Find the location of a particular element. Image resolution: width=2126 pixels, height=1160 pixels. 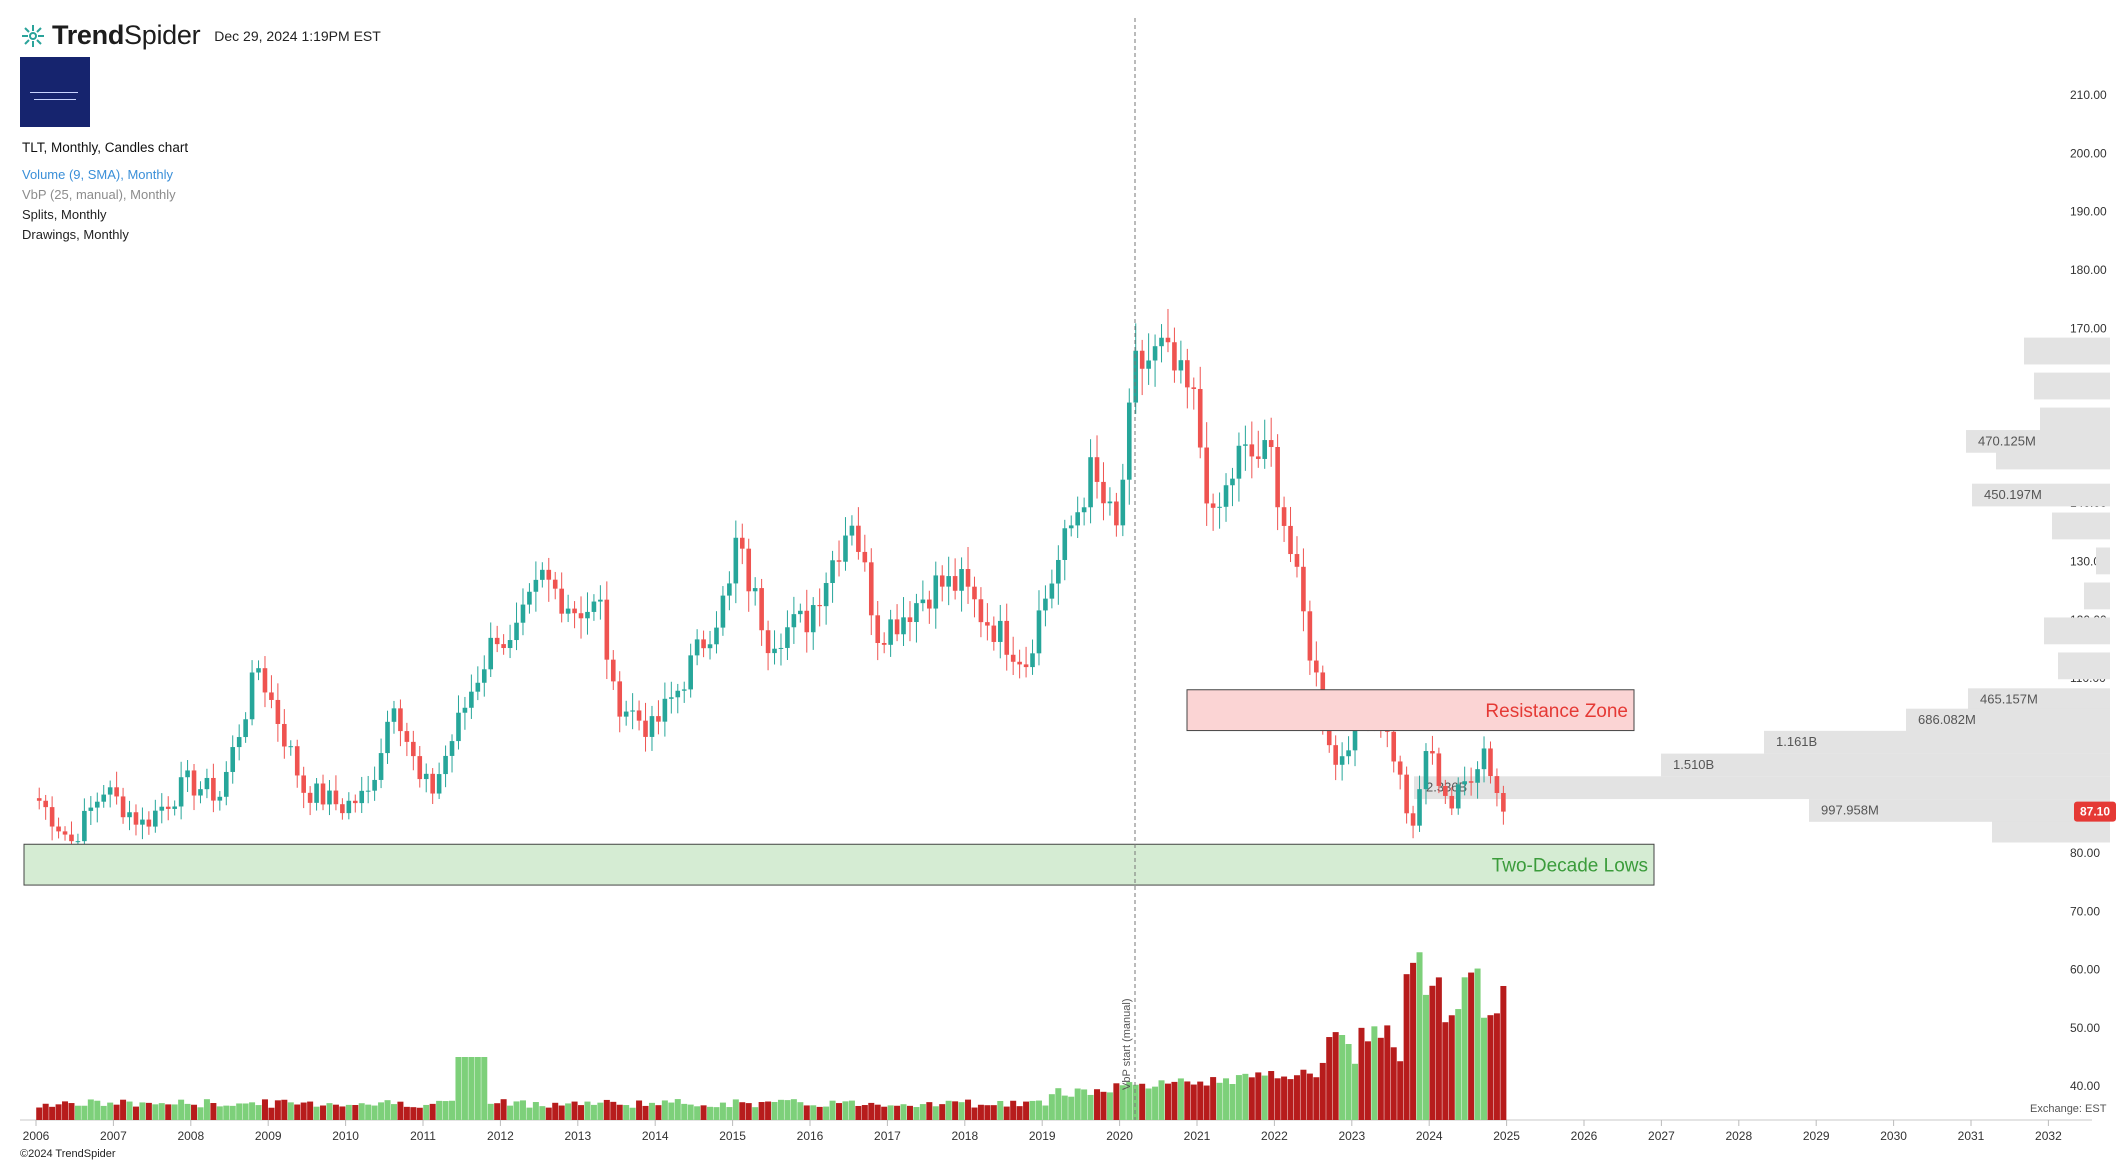

x-tick-label: 2018 is located at coordinates (964, 1136).